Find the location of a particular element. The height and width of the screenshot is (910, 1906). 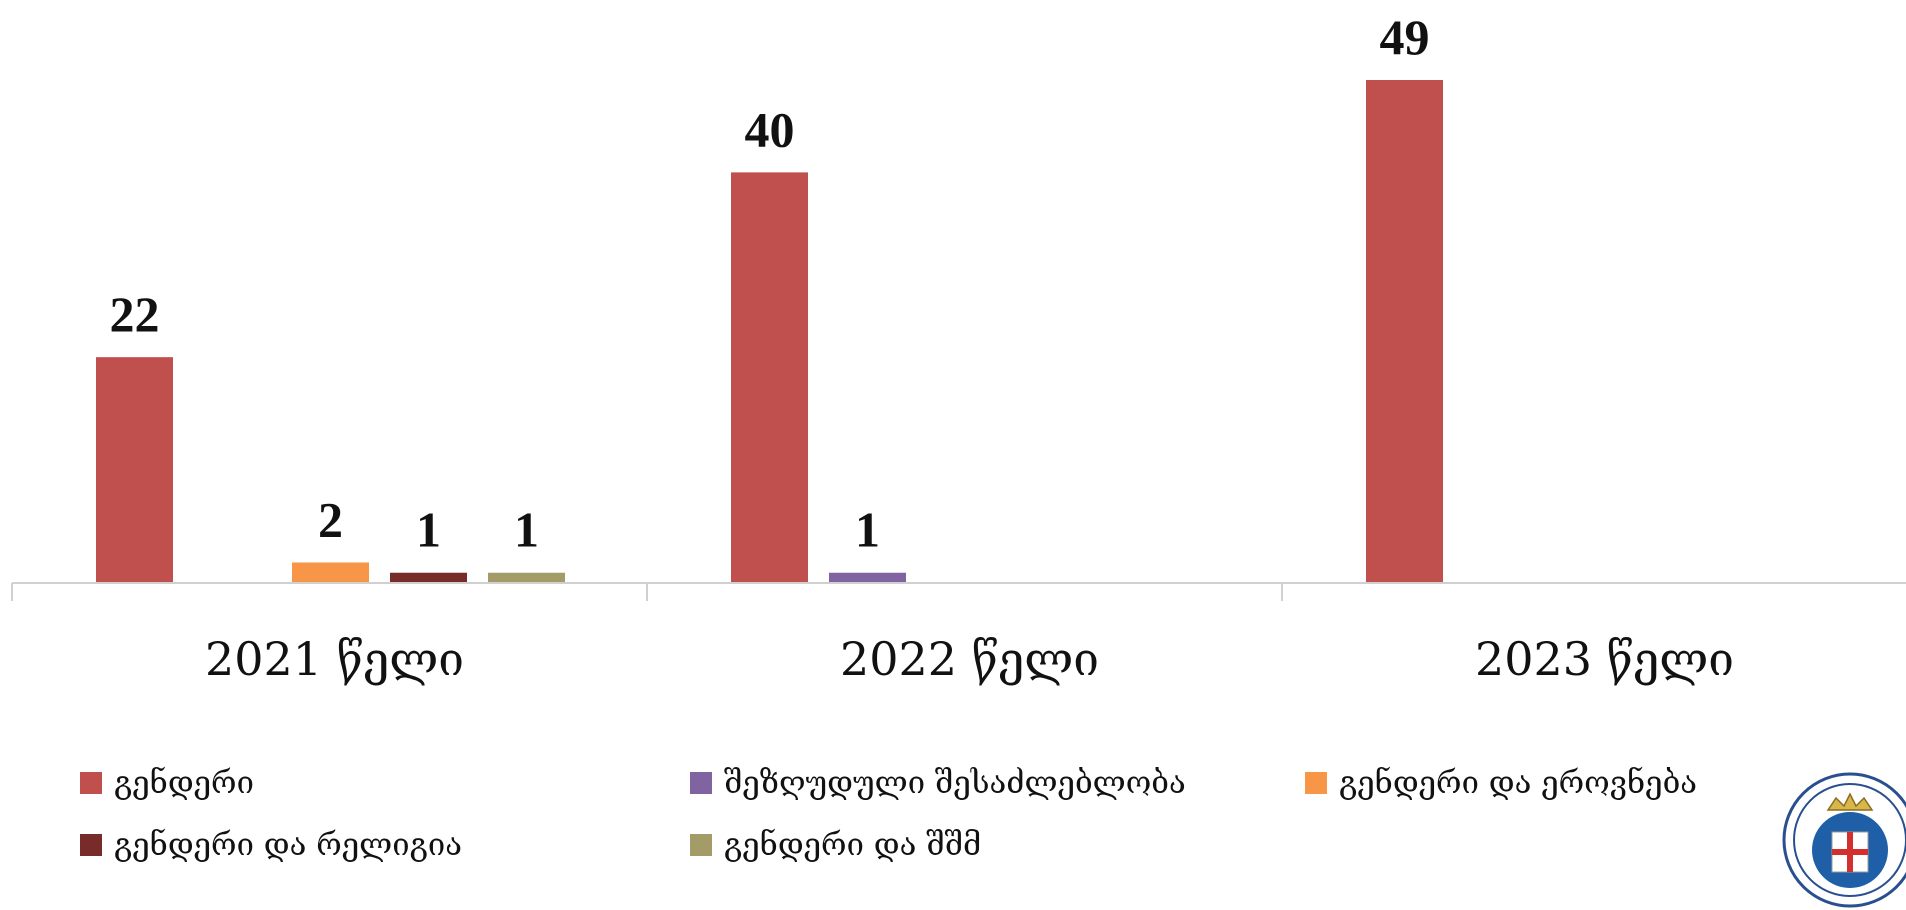

category-labels-group: 2021 წელი 2022 წელი 2023 წელი is located at coordinates (969, 659).